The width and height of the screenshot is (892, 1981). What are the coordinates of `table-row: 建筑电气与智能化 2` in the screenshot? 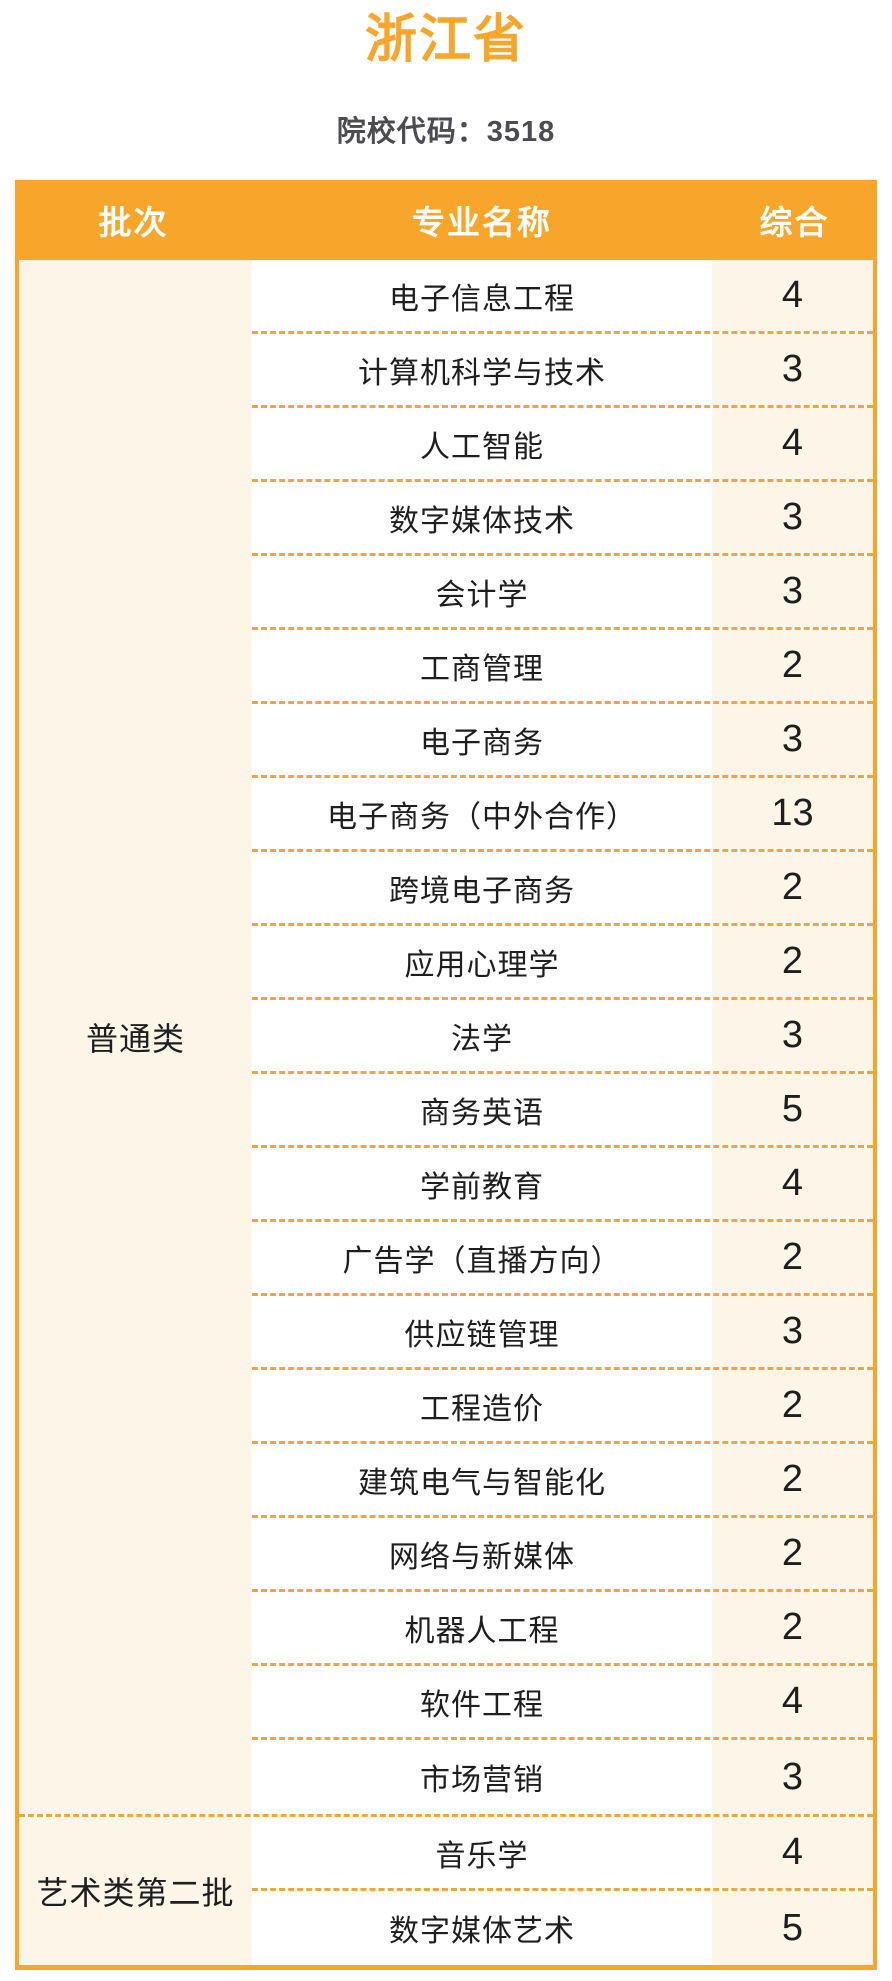 It's located at (562, 1481).